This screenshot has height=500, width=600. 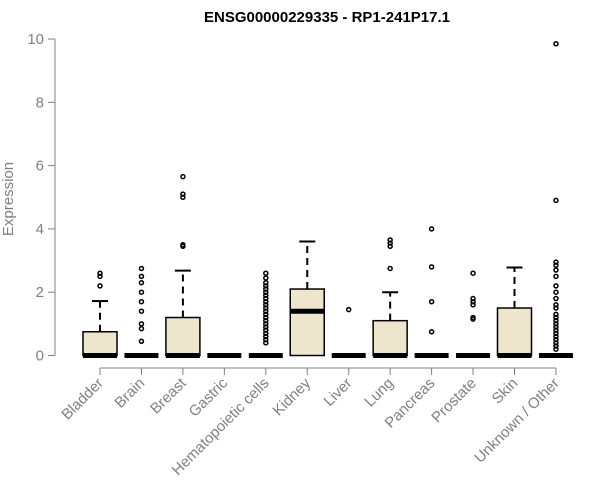 I want to click on x-tick-label: Prostate, so click(x=454, y=401).